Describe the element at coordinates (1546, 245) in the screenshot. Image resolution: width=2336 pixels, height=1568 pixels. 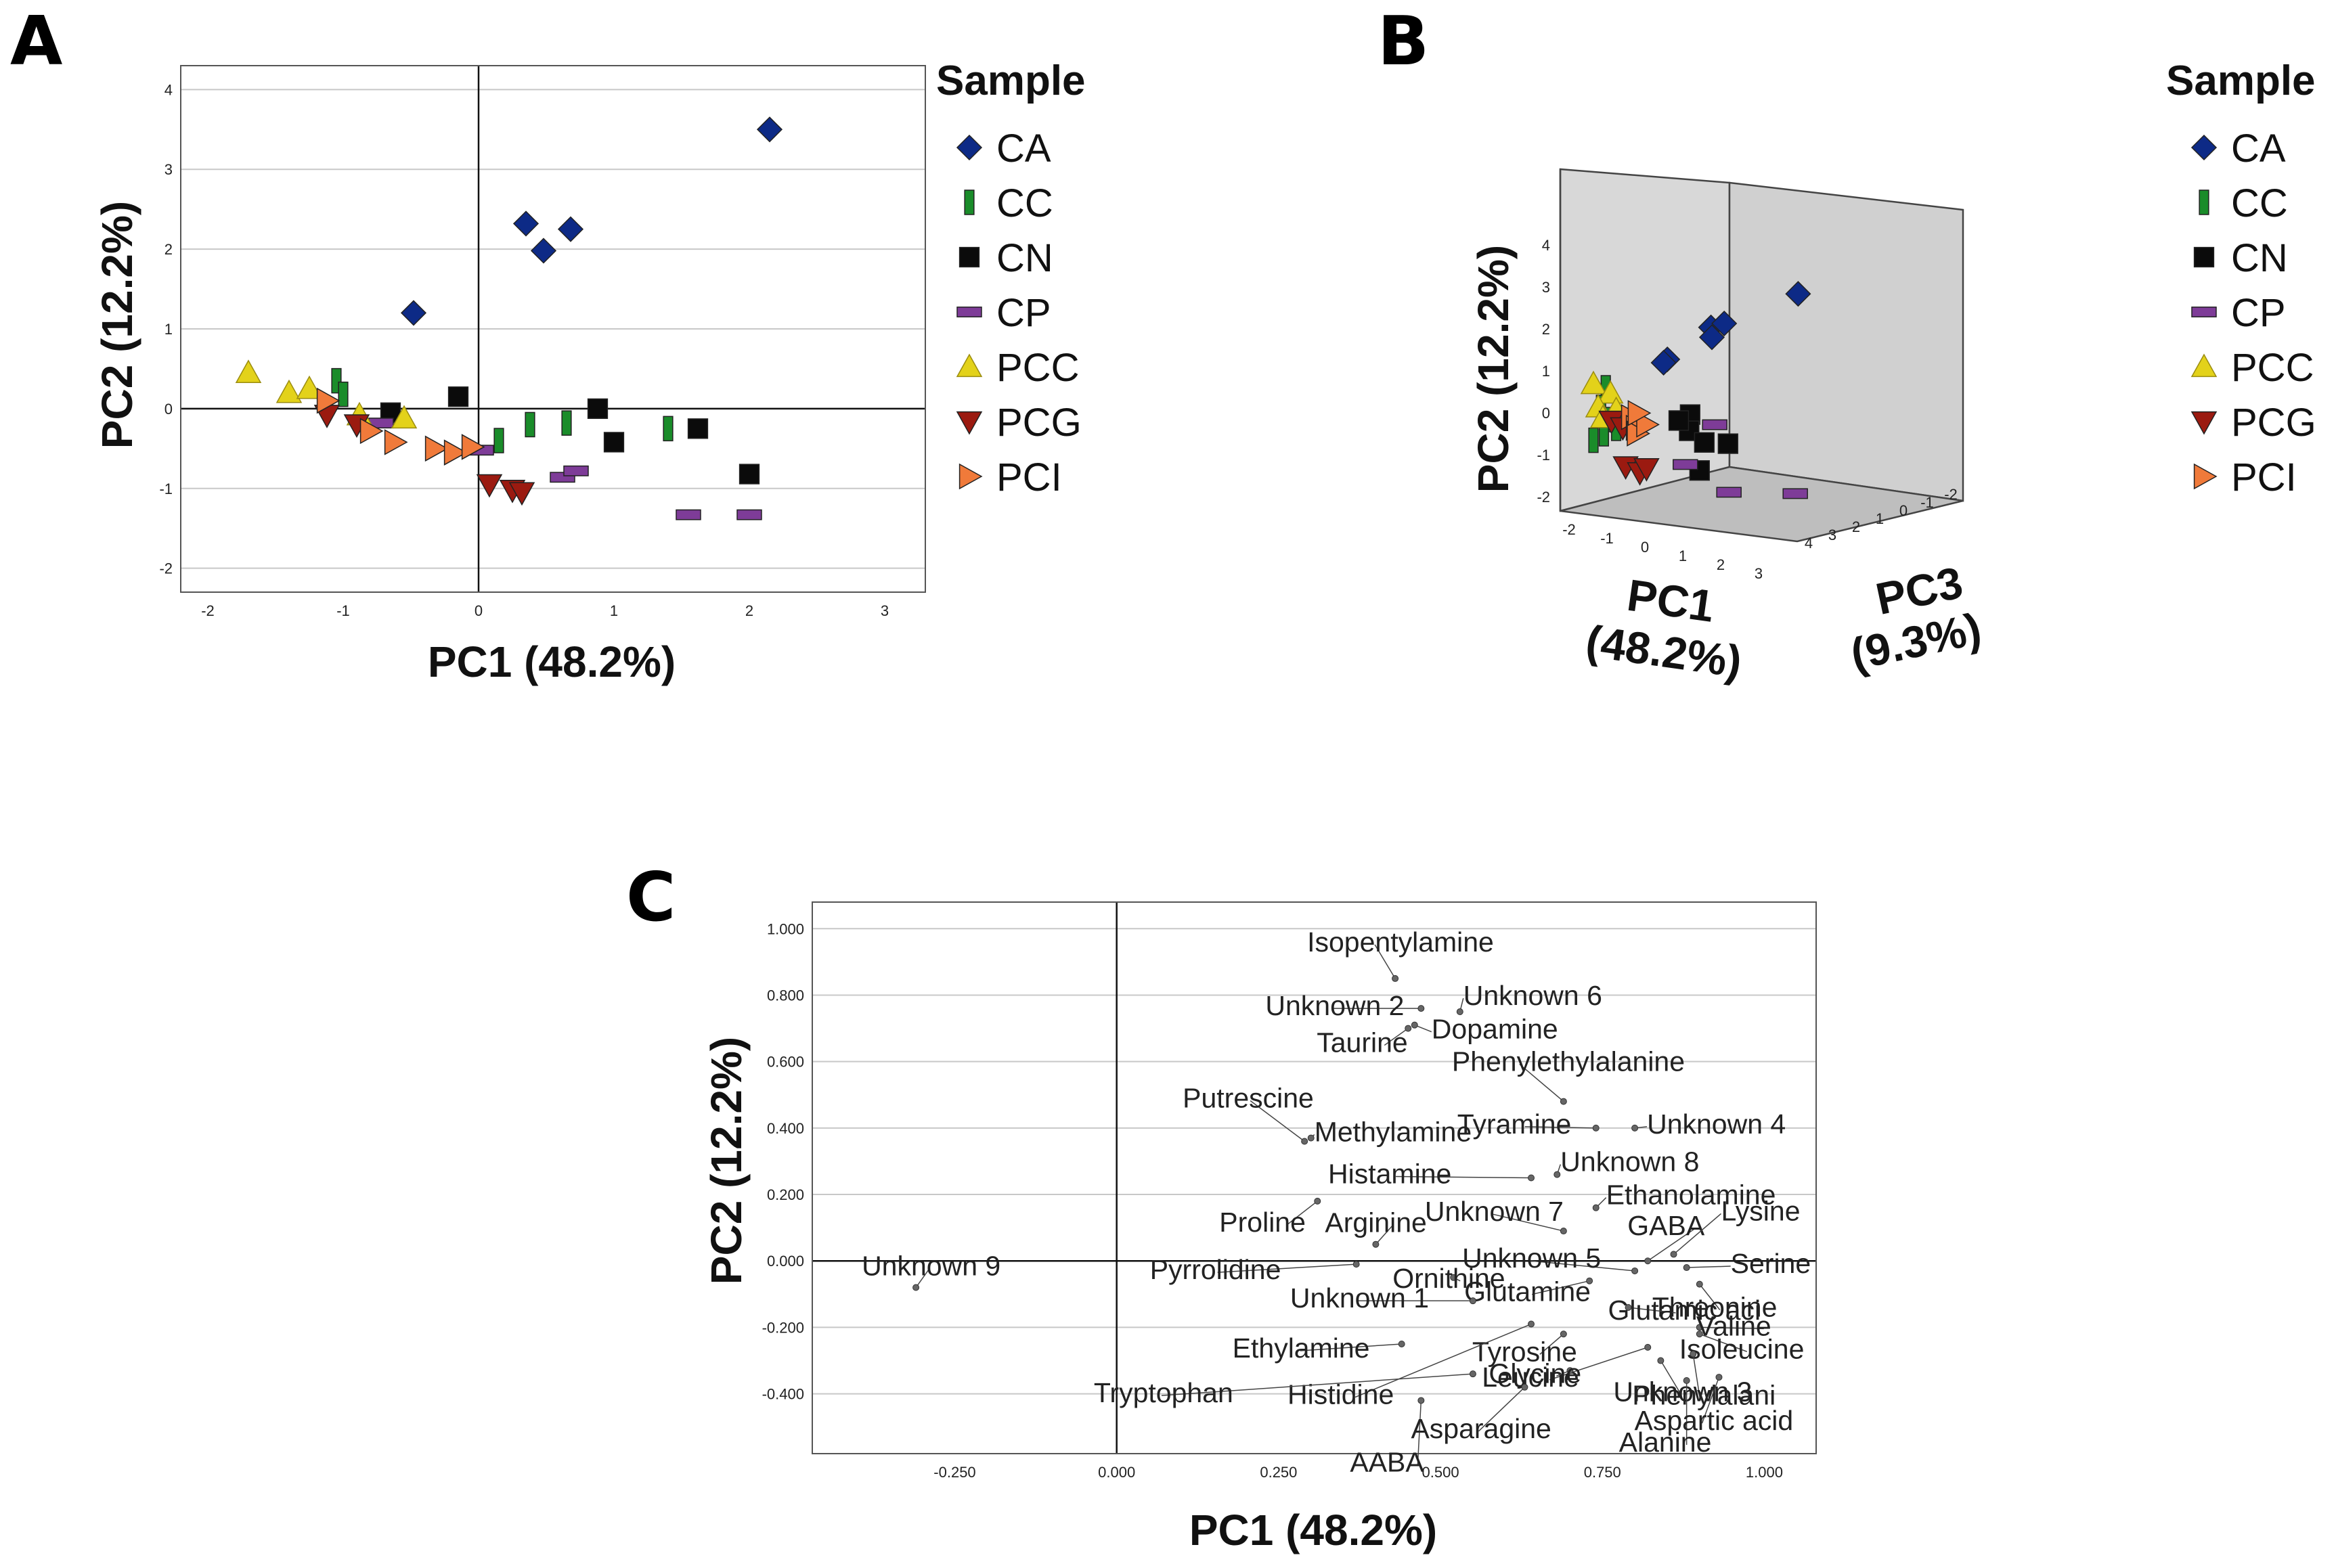
I see `panel-b-y-tick-label: 4` at that location.